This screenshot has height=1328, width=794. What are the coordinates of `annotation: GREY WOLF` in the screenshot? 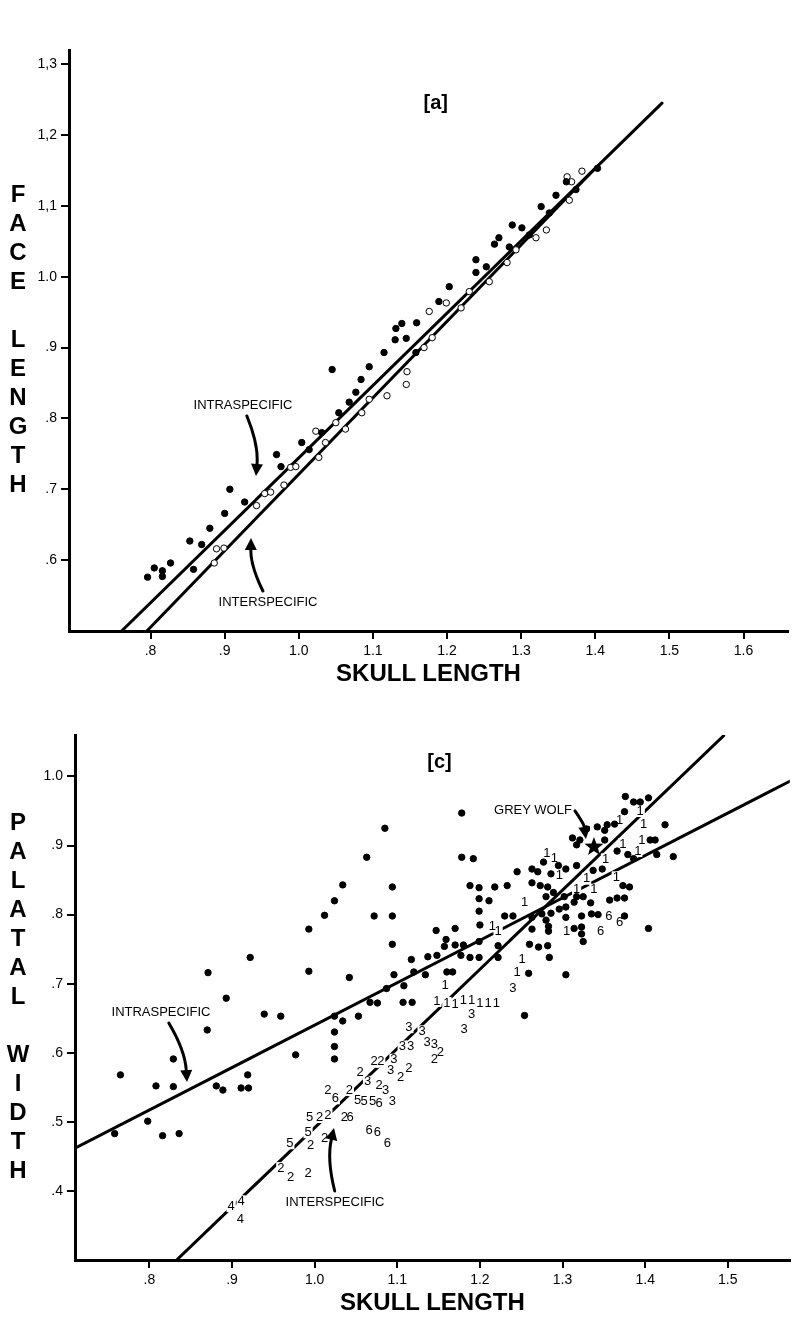 It's located at (533, 810).